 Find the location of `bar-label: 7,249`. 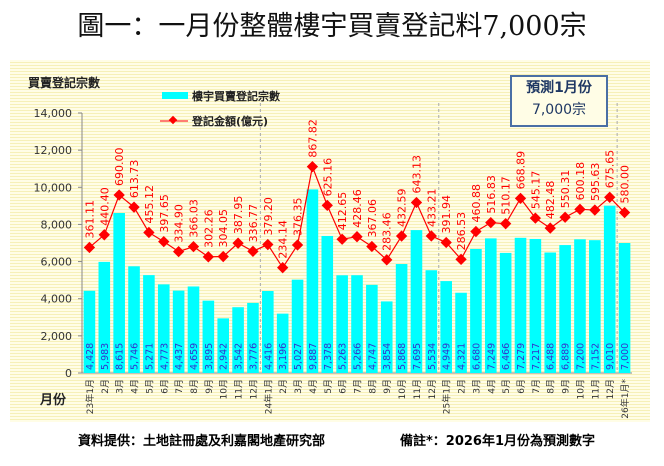

bar-label: 7,249 is located at coordinates (491, 356).